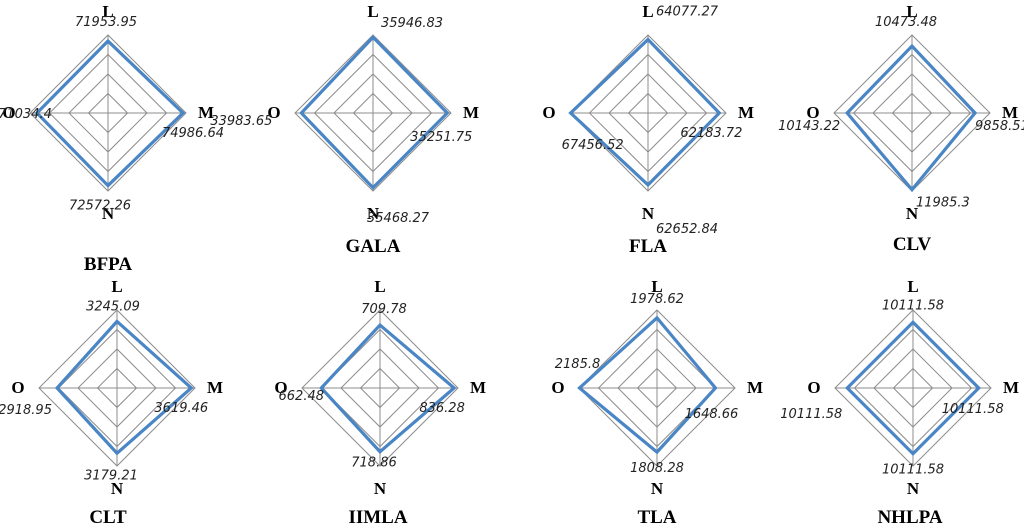  I want to click on data-label: 718.86, so click(374, 463).